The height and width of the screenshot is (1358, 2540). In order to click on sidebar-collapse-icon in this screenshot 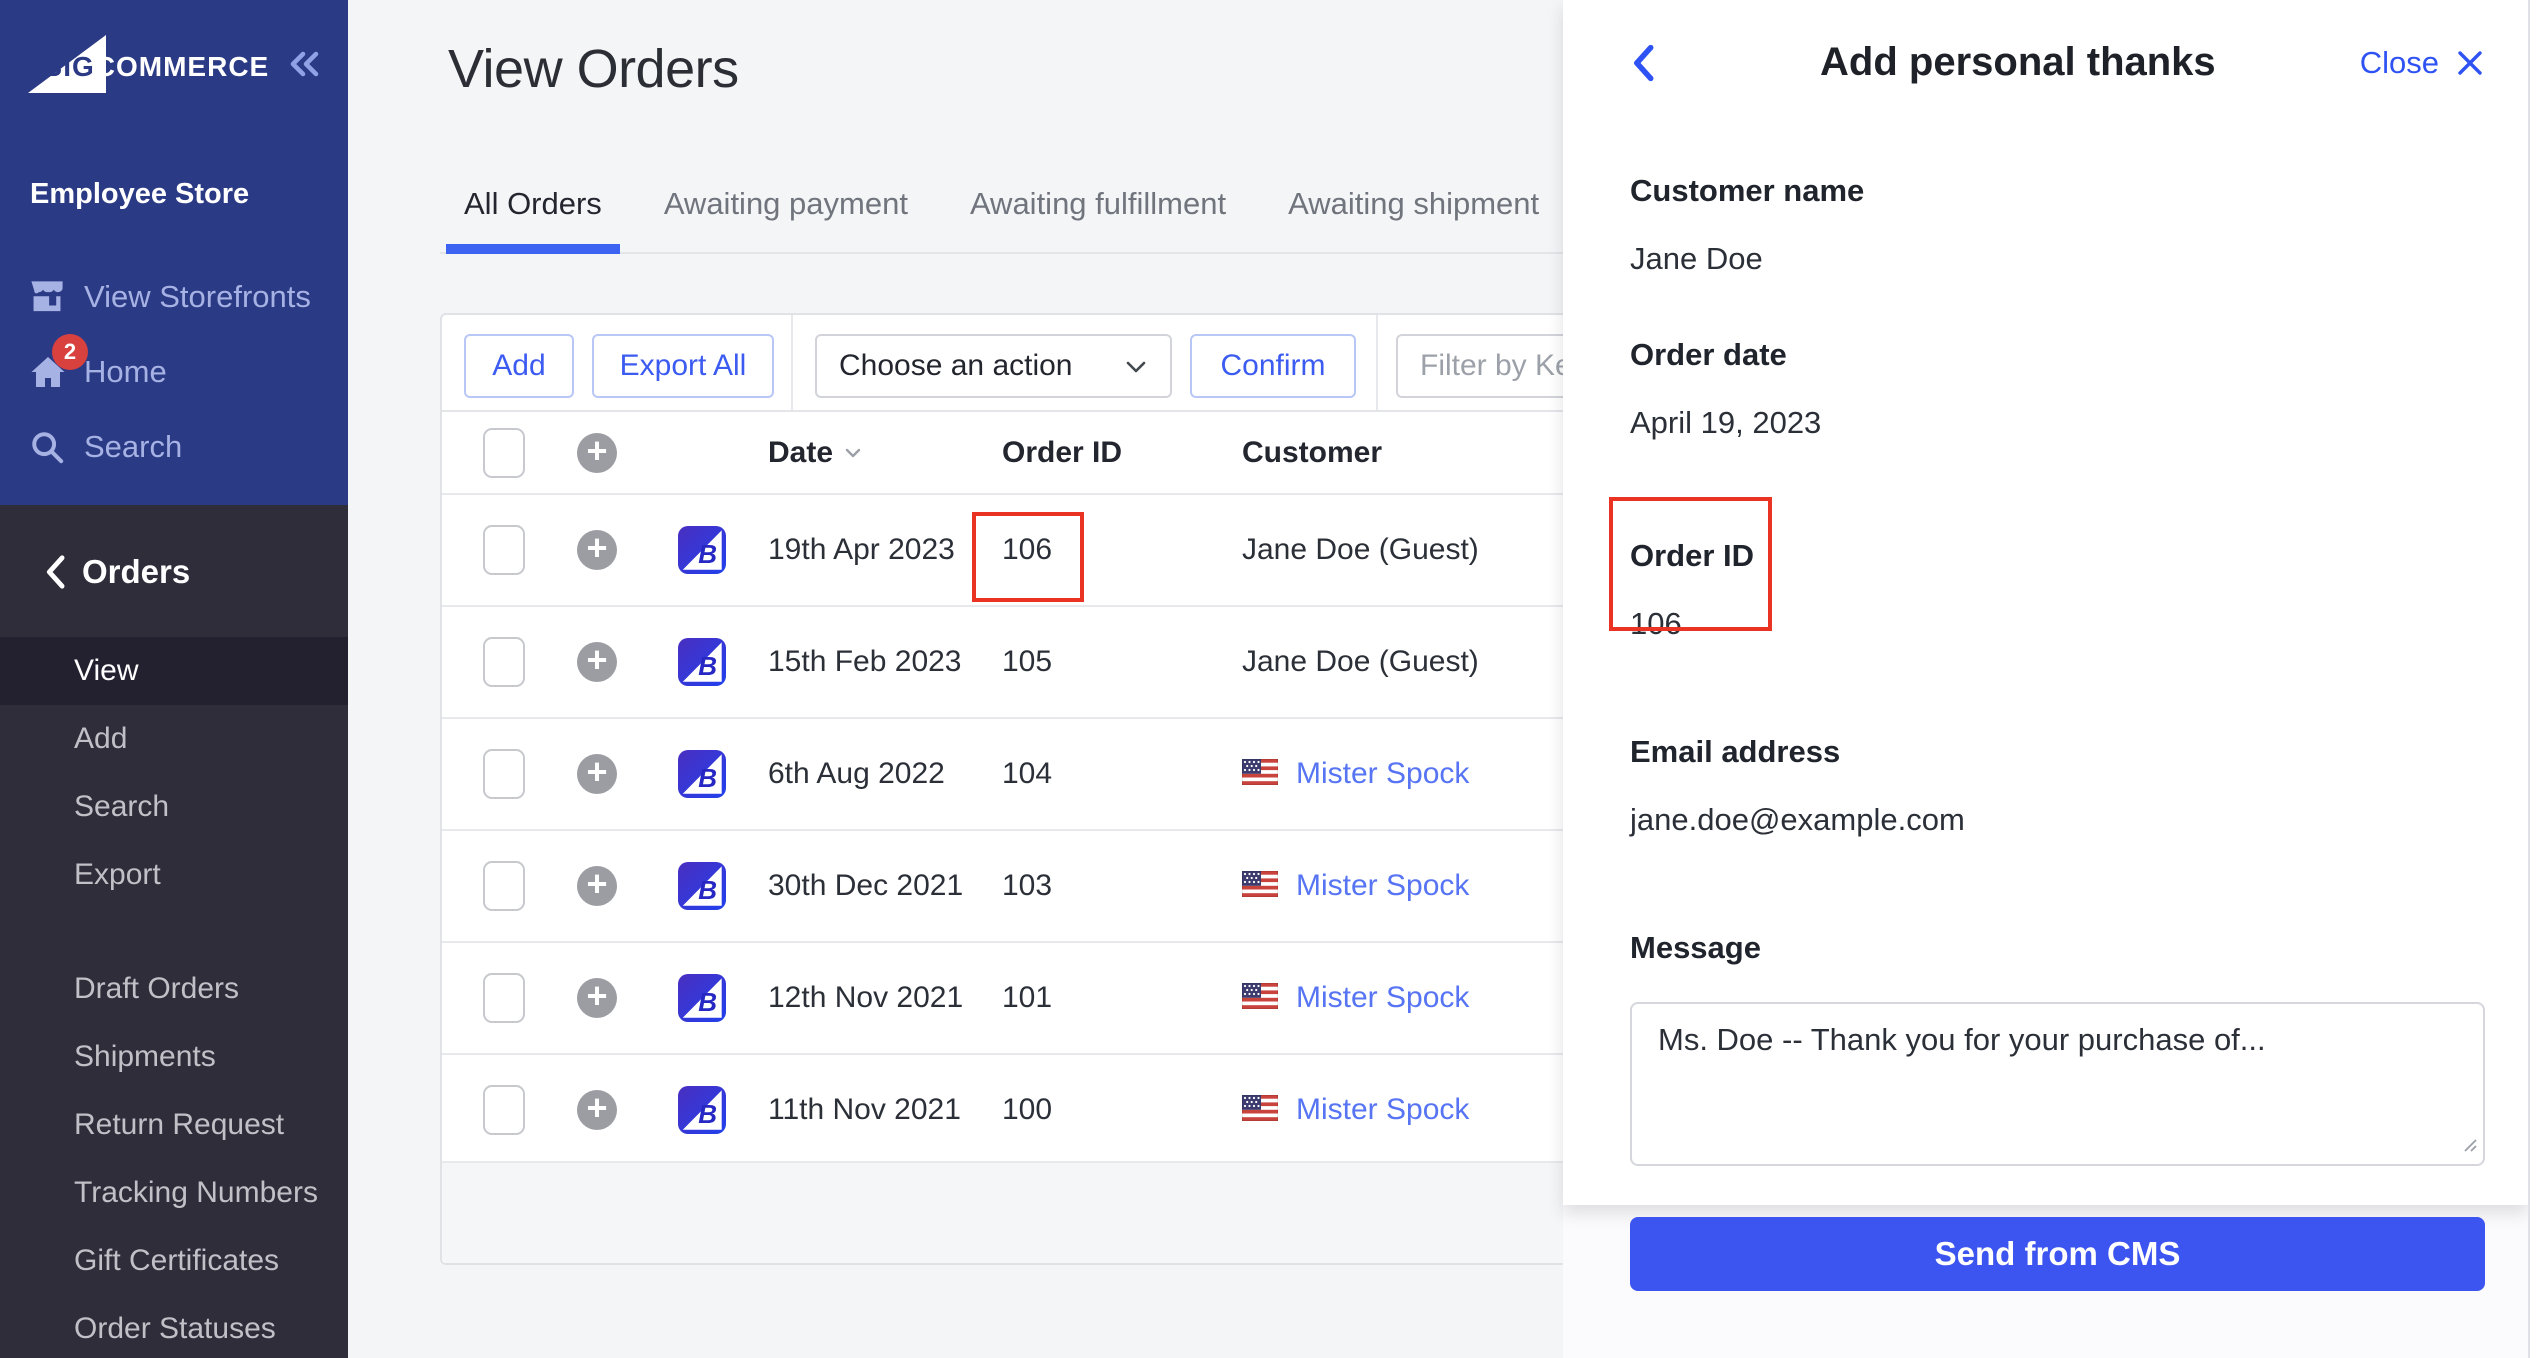, I will do `click(304, 64)`.